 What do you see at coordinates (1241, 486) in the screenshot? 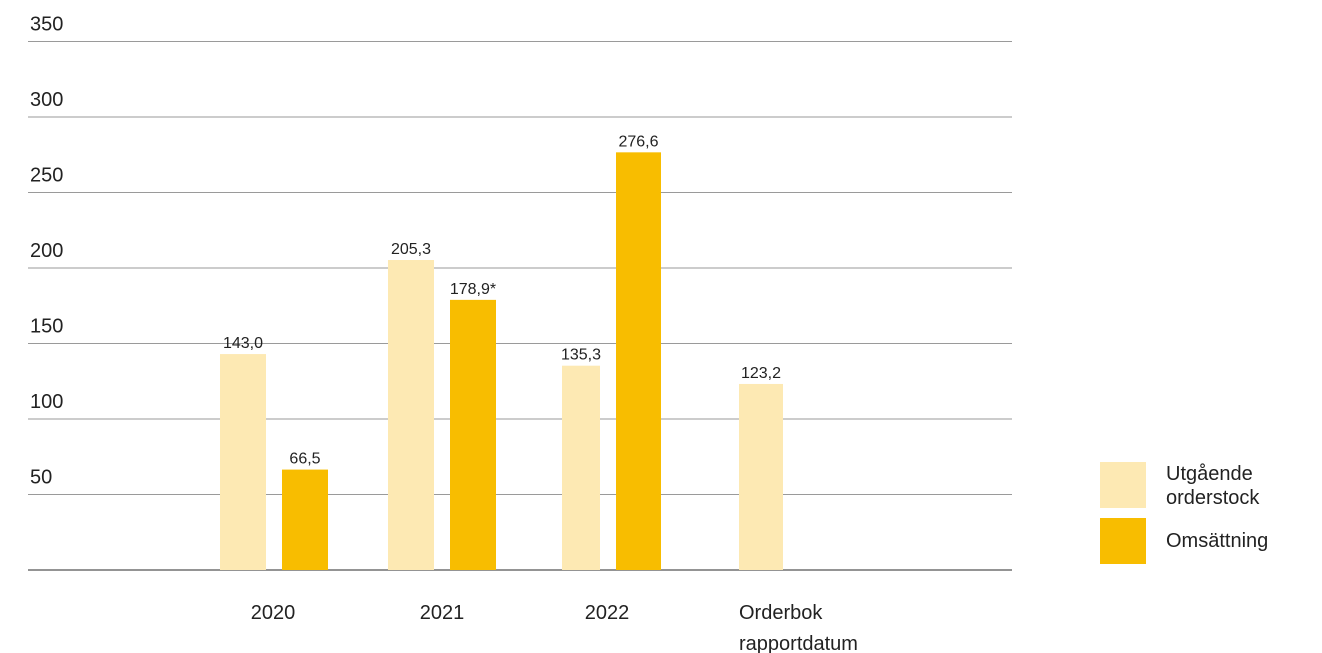
I see `legend-label-utgaende-orderstock: Utgående orderstock` at bounding box center [1241, 486].